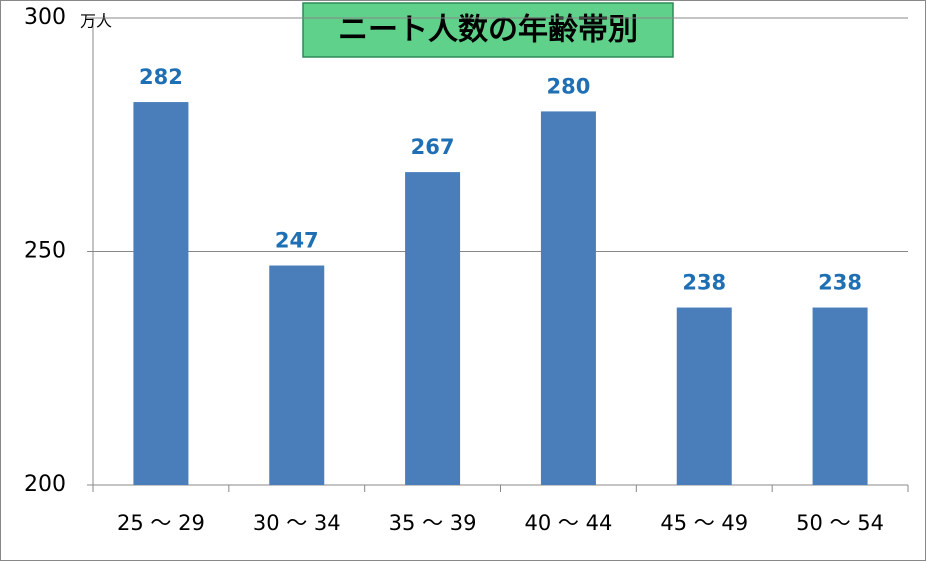 This screenshot has height=562, width=927. What do you see at coordinates (840, 523) in the screenshot?
I see `x-tick-label: 50 ～ 54` at bounding box center [840, 523].